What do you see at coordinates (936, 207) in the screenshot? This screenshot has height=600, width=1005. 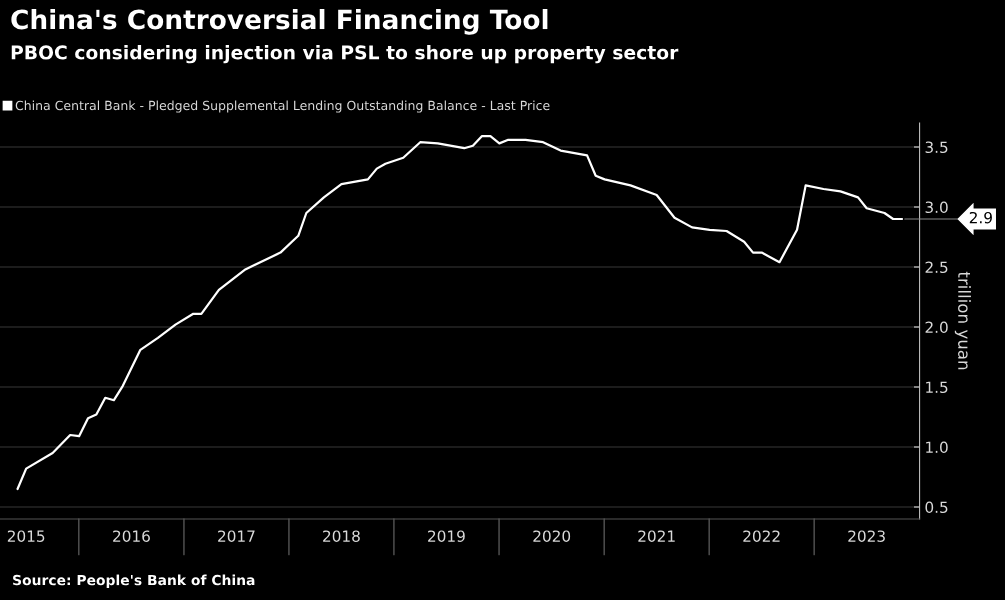 I see `y-tick-label: 3.0` at bounding box center [936, 207].